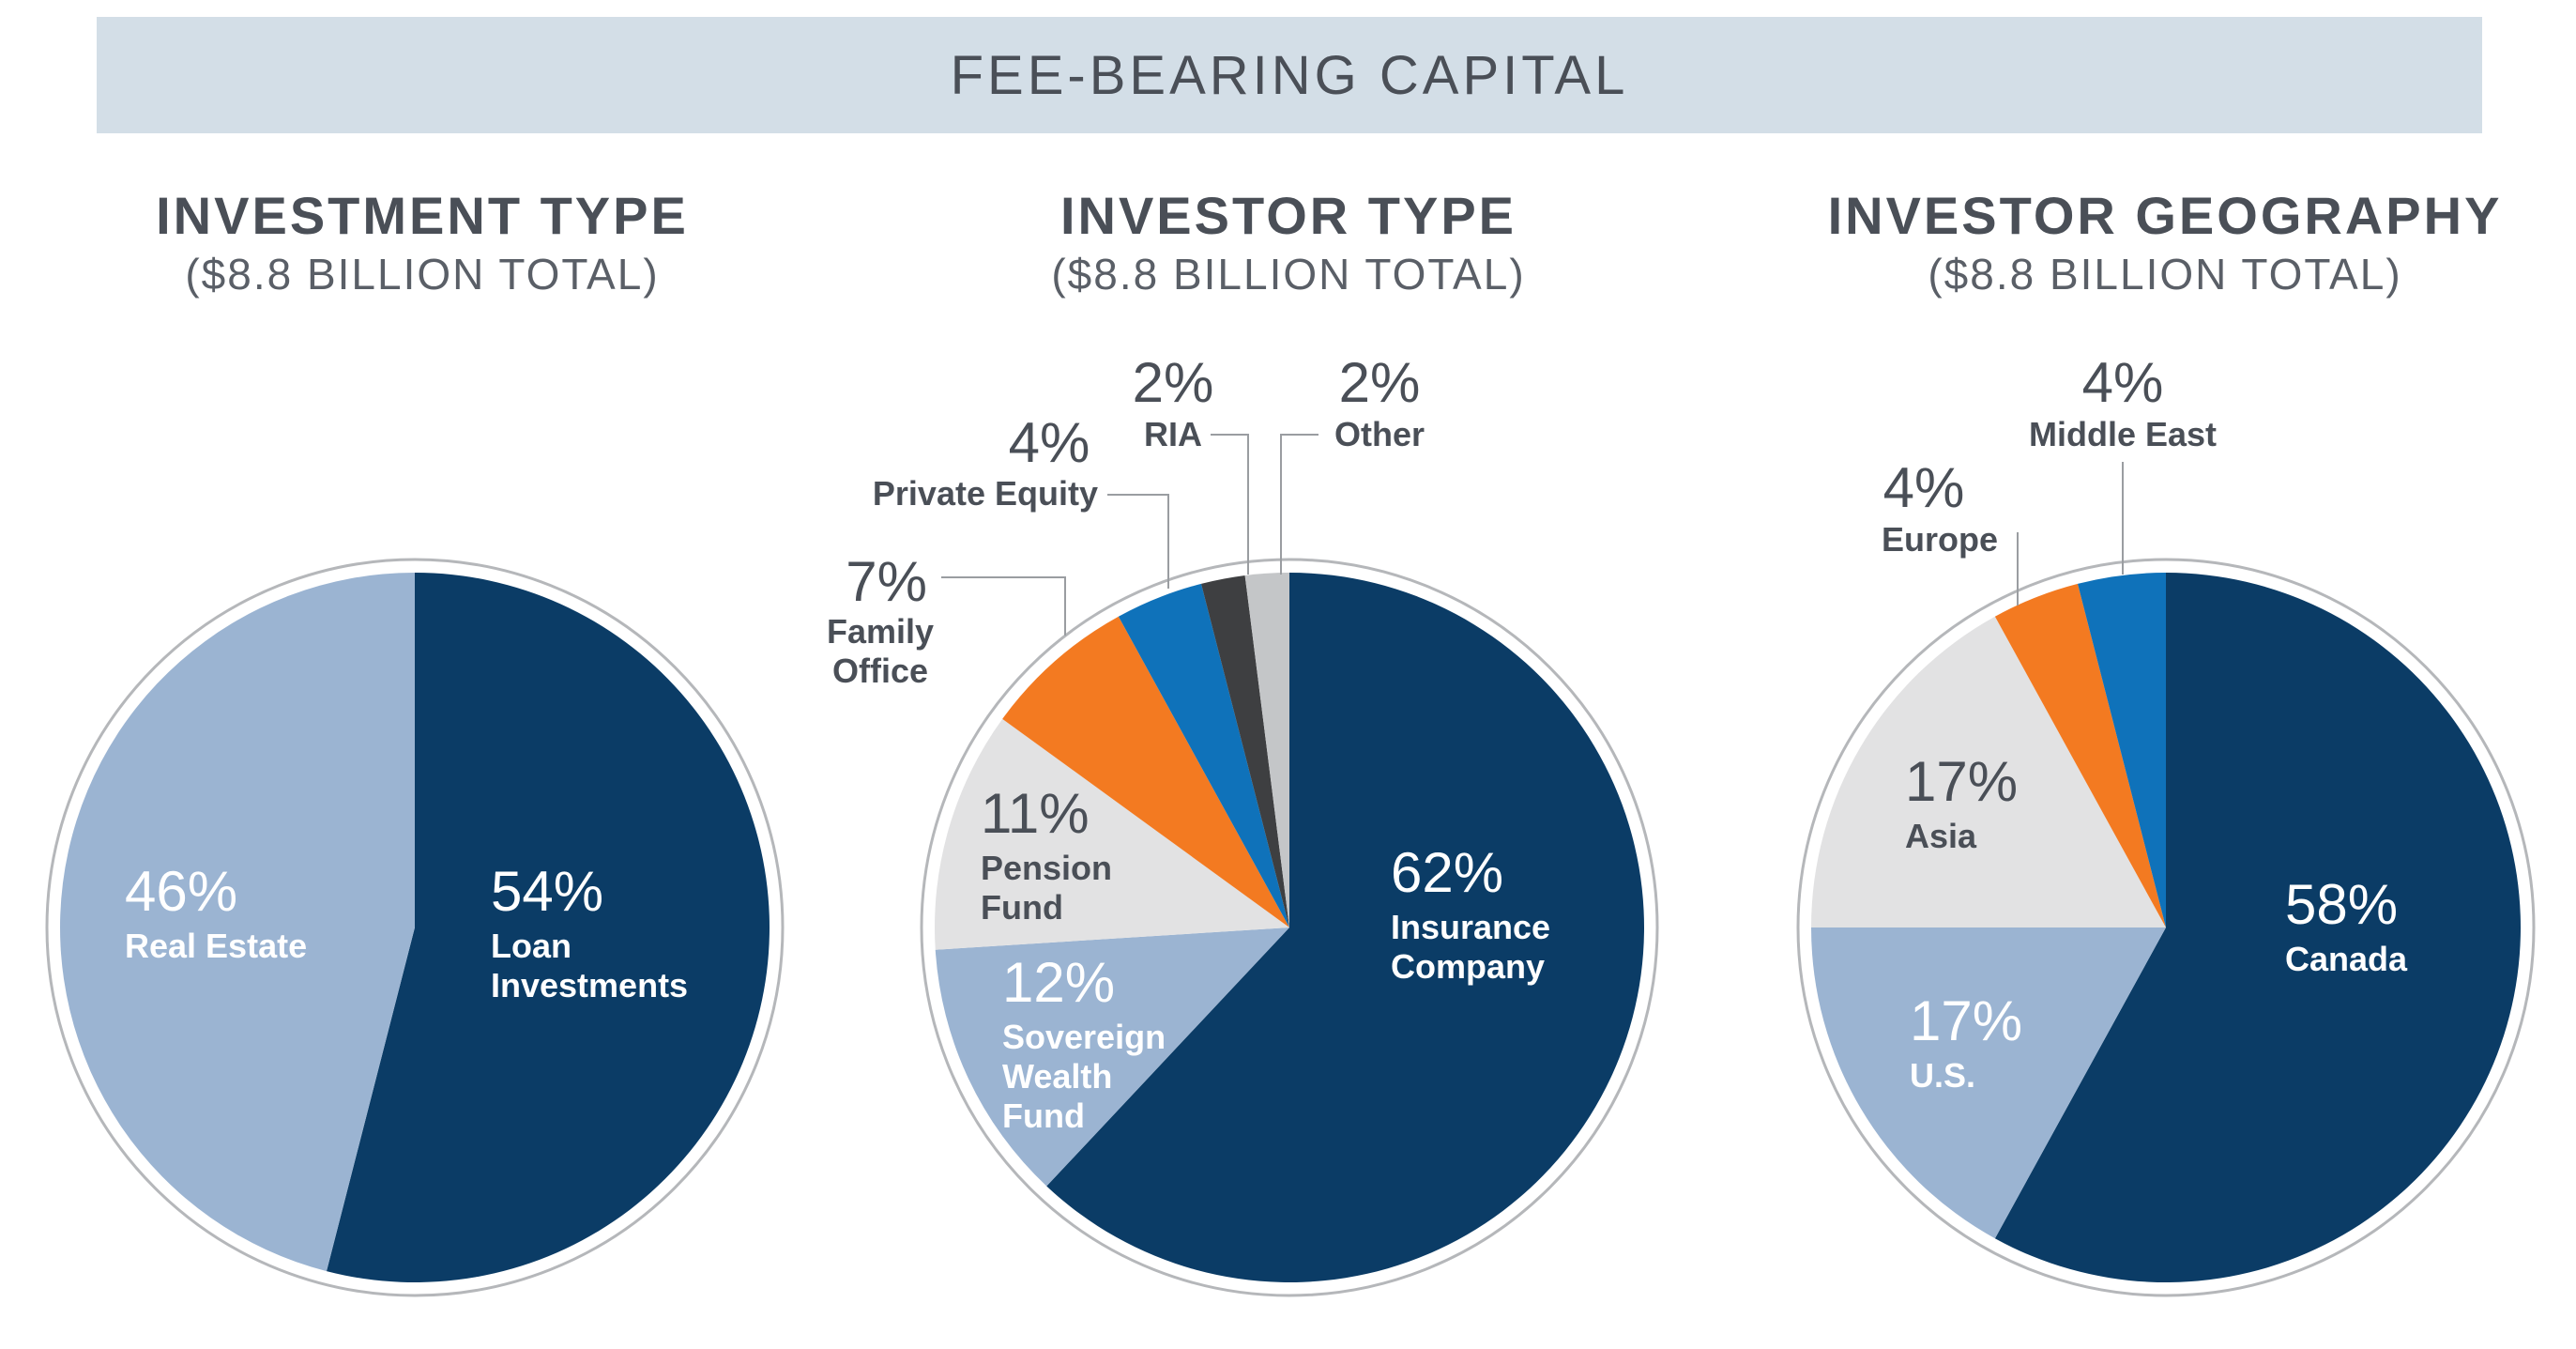 Image resolution: width=2576 pixels, height=1349 pixels. Describe the element at coordinates (589, 985) in the screenshot. I see `category-label: Investments` at that location.